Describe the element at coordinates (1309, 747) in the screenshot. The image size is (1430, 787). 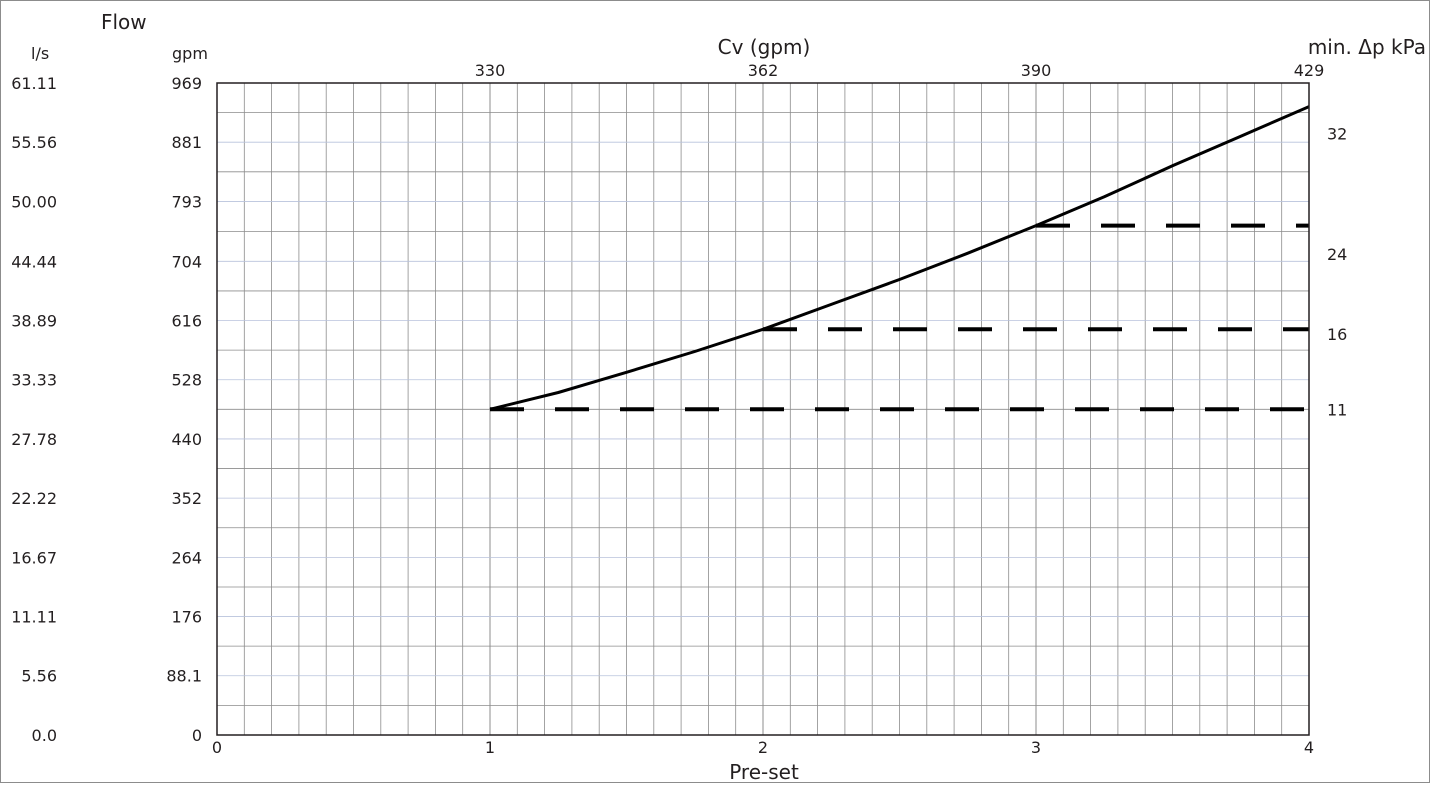
I see `x-tick-label: 4` at that location.